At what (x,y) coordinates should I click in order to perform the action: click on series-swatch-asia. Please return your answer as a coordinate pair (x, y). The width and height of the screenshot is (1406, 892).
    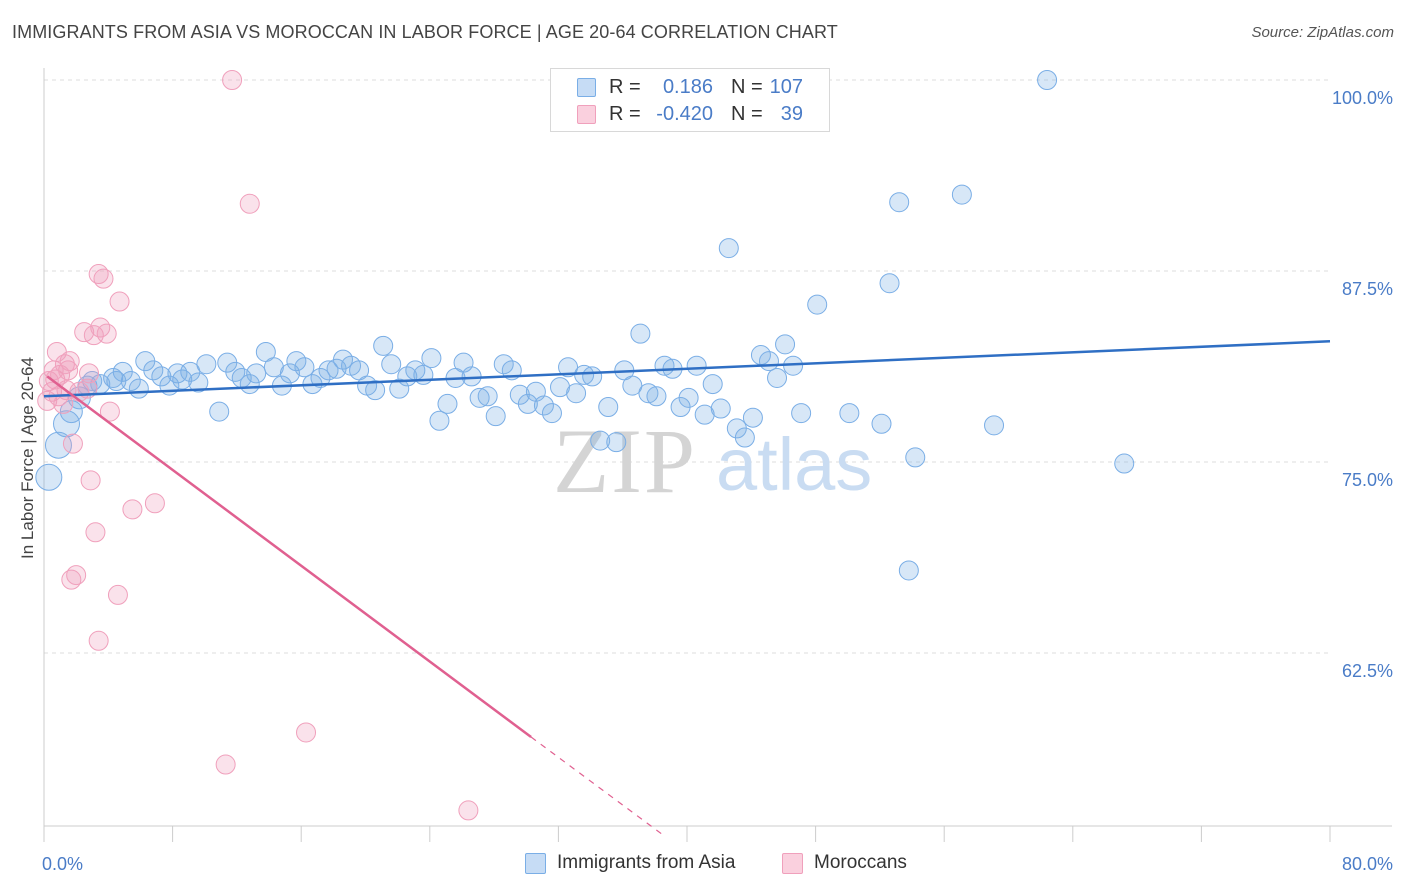
    Looking at the image, I should click on (535, 863).